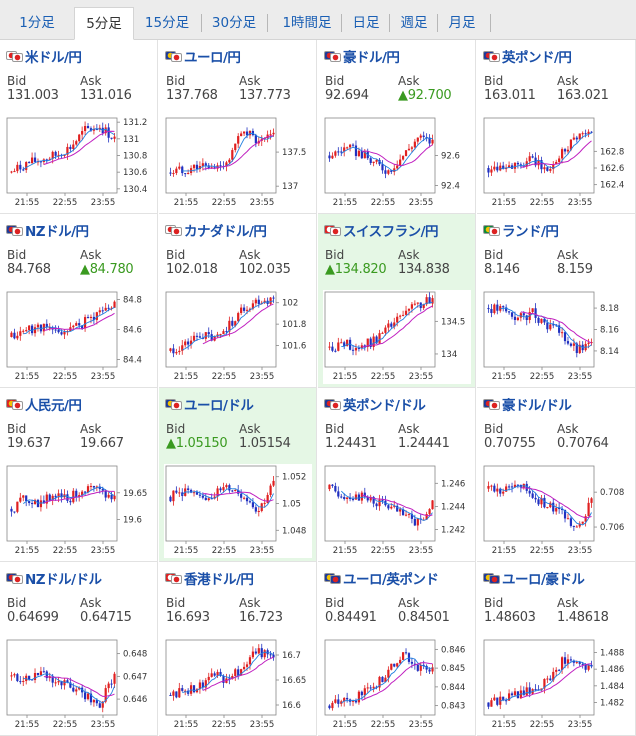 The width and height of the screenshot is (636, 736). Describe the element at coordinates (29, 443) in the screenshot. I see `bid-value: 19.637` at that location.